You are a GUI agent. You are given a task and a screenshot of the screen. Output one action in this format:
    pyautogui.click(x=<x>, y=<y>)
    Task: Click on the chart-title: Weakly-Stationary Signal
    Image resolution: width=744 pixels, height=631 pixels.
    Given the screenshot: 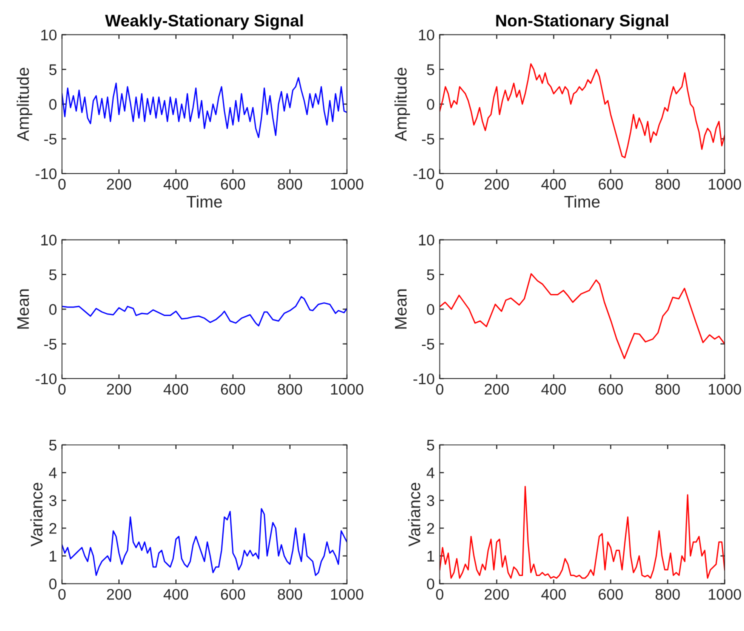 What is the action you would take?
    pyautogui.click(x=204, y=22)
    